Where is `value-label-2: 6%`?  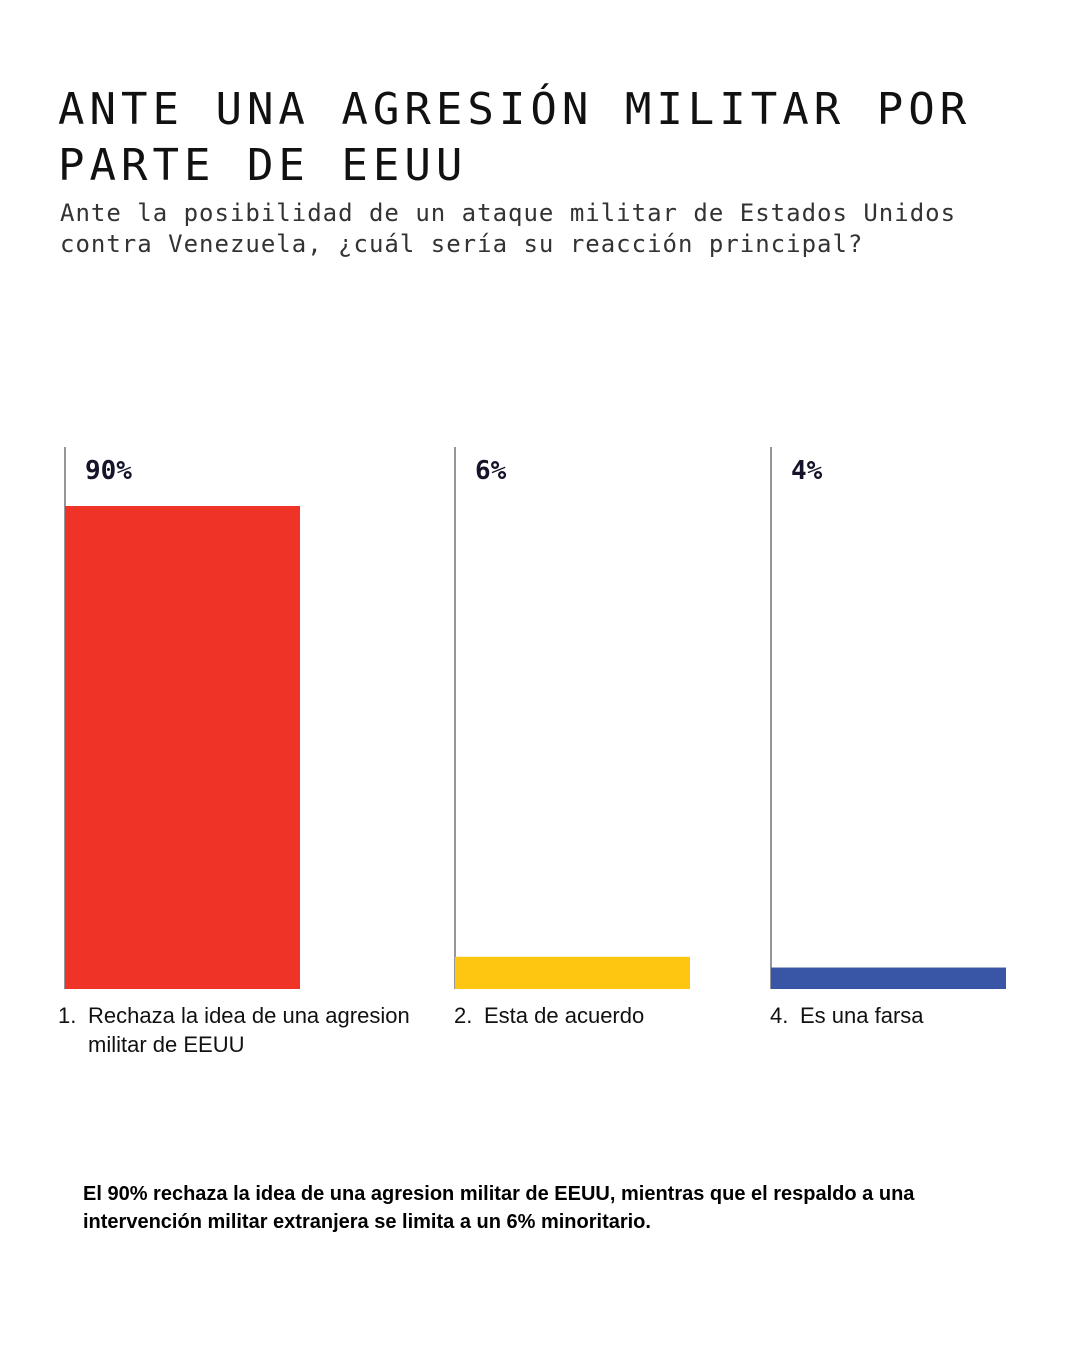
value-label-2: 6% is located at coordinates (491, 471).